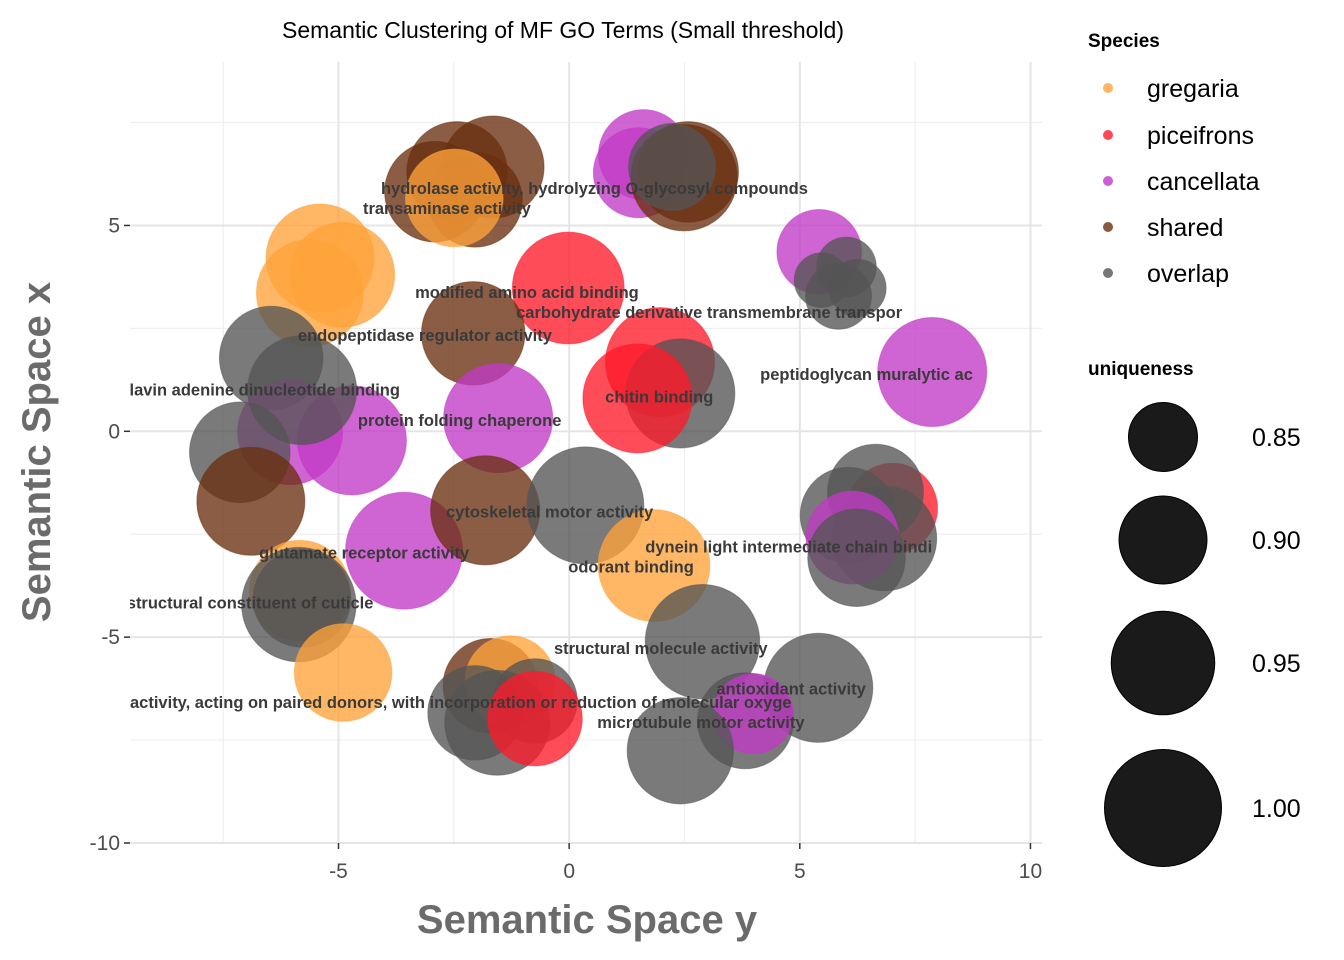 This screenshot has width=1344, height=960. What do you see at coordinates (105, 843) in the screenshot?
I see `y-tick-label: -10` at bounding box center [105, 843].